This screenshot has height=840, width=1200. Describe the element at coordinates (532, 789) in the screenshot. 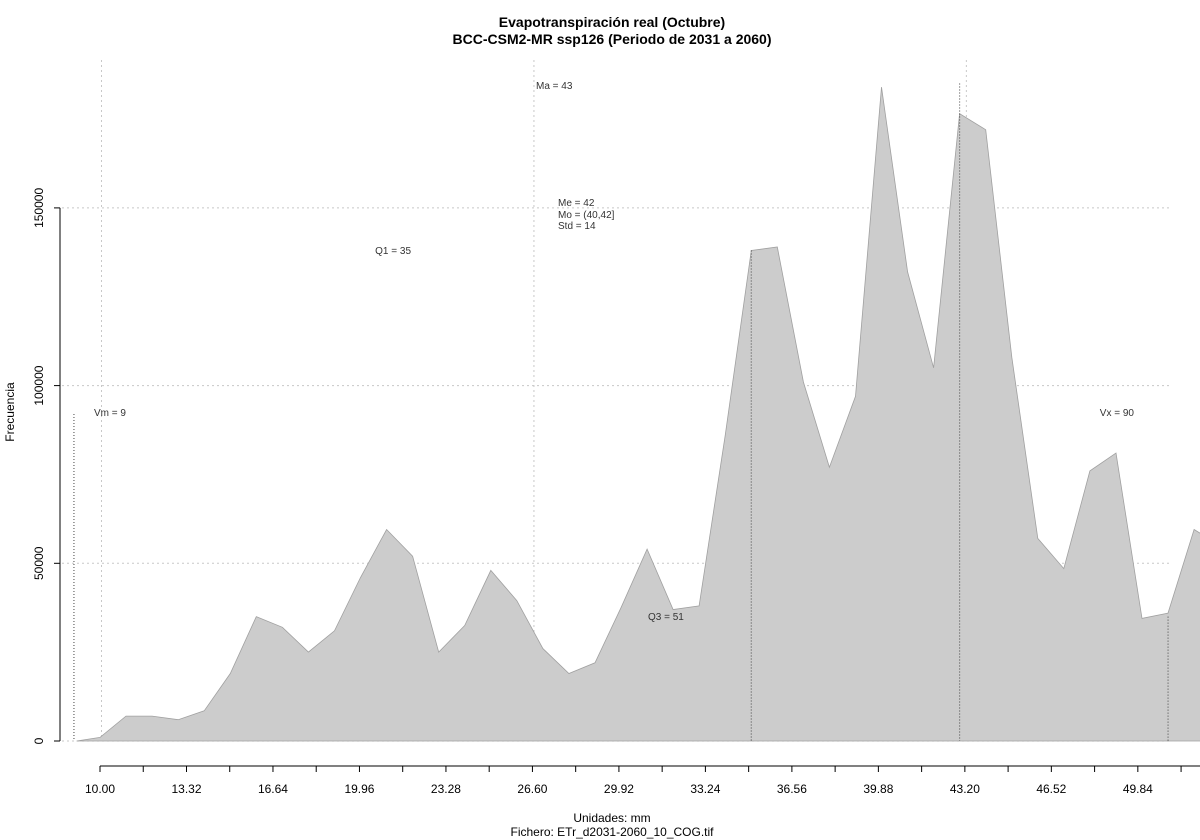

I see `x-tick-label: 26.60` at that location.